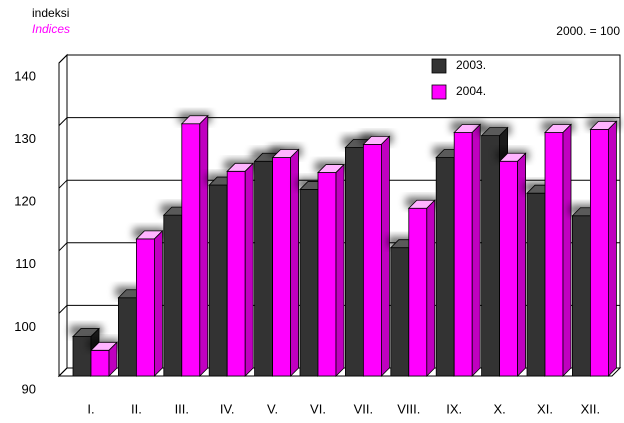 The height and width of the screenshot is (423, 624). I want to click on x-tick-label: XII., so click(591, 408).